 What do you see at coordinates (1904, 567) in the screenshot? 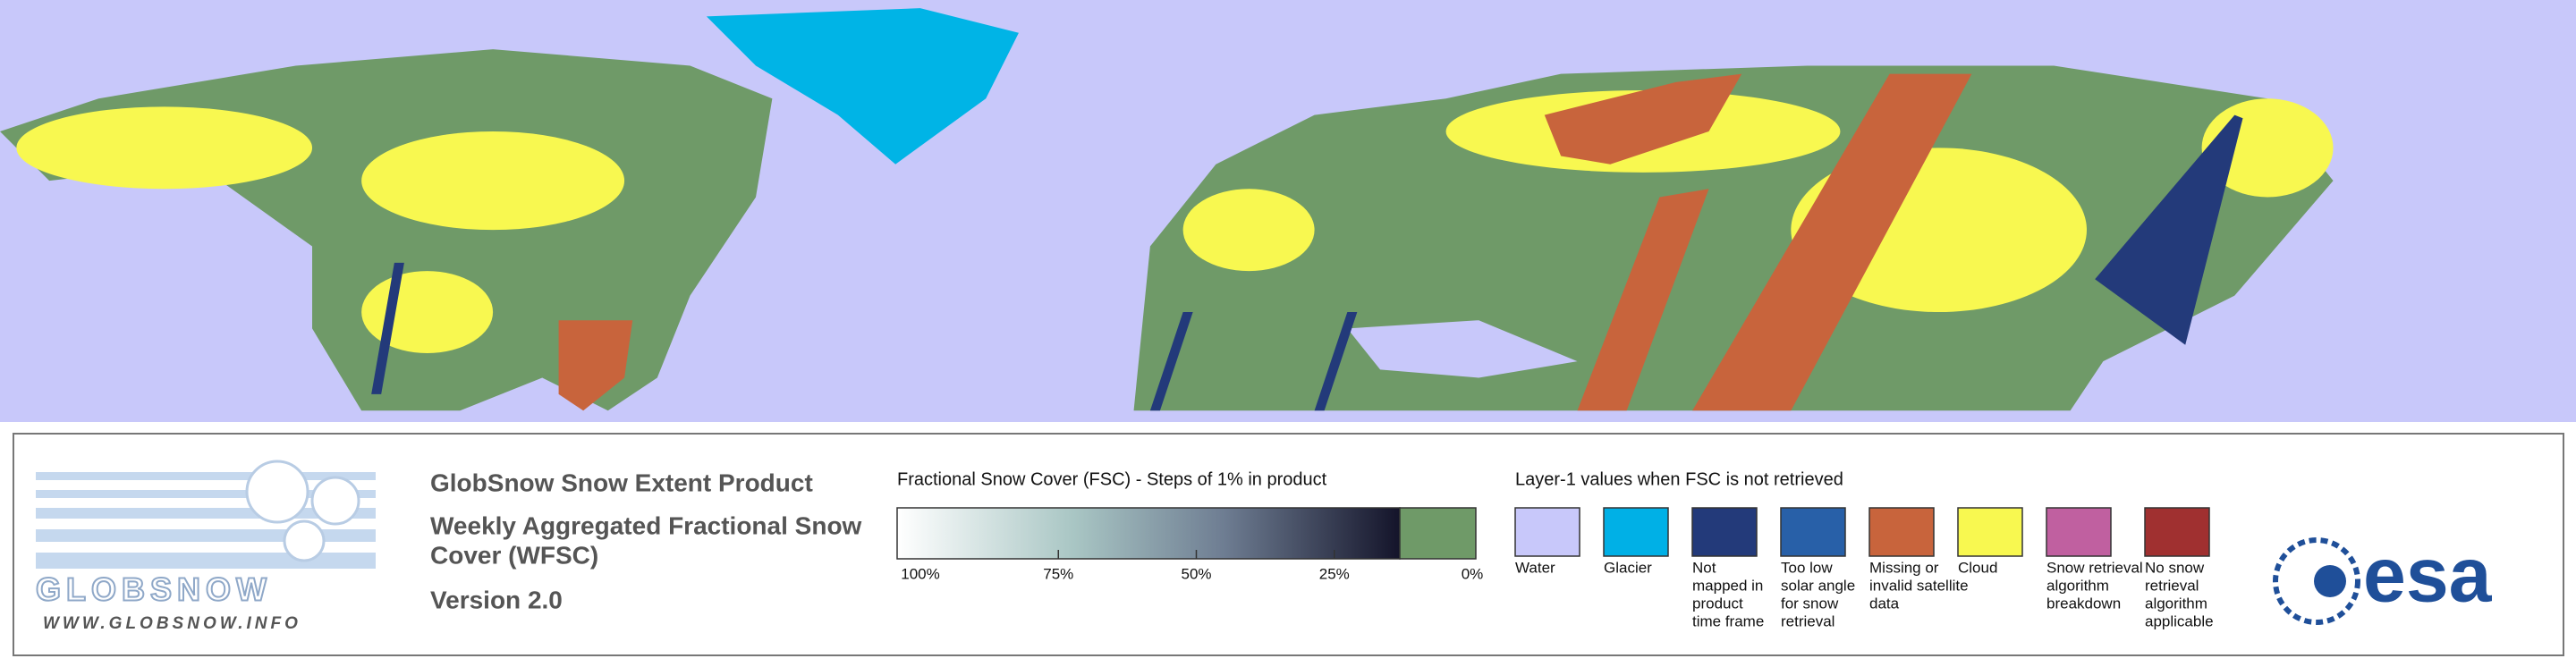
I see `layer1-label: Missing or` at bounding box center [1904, 567].